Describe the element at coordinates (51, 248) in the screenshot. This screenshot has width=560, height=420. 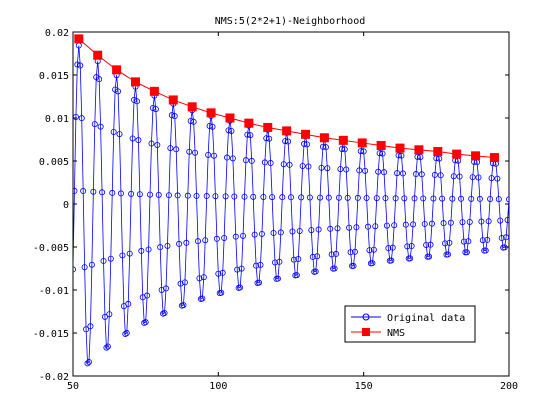
I see `y-tick-label: -0.005` at that location.